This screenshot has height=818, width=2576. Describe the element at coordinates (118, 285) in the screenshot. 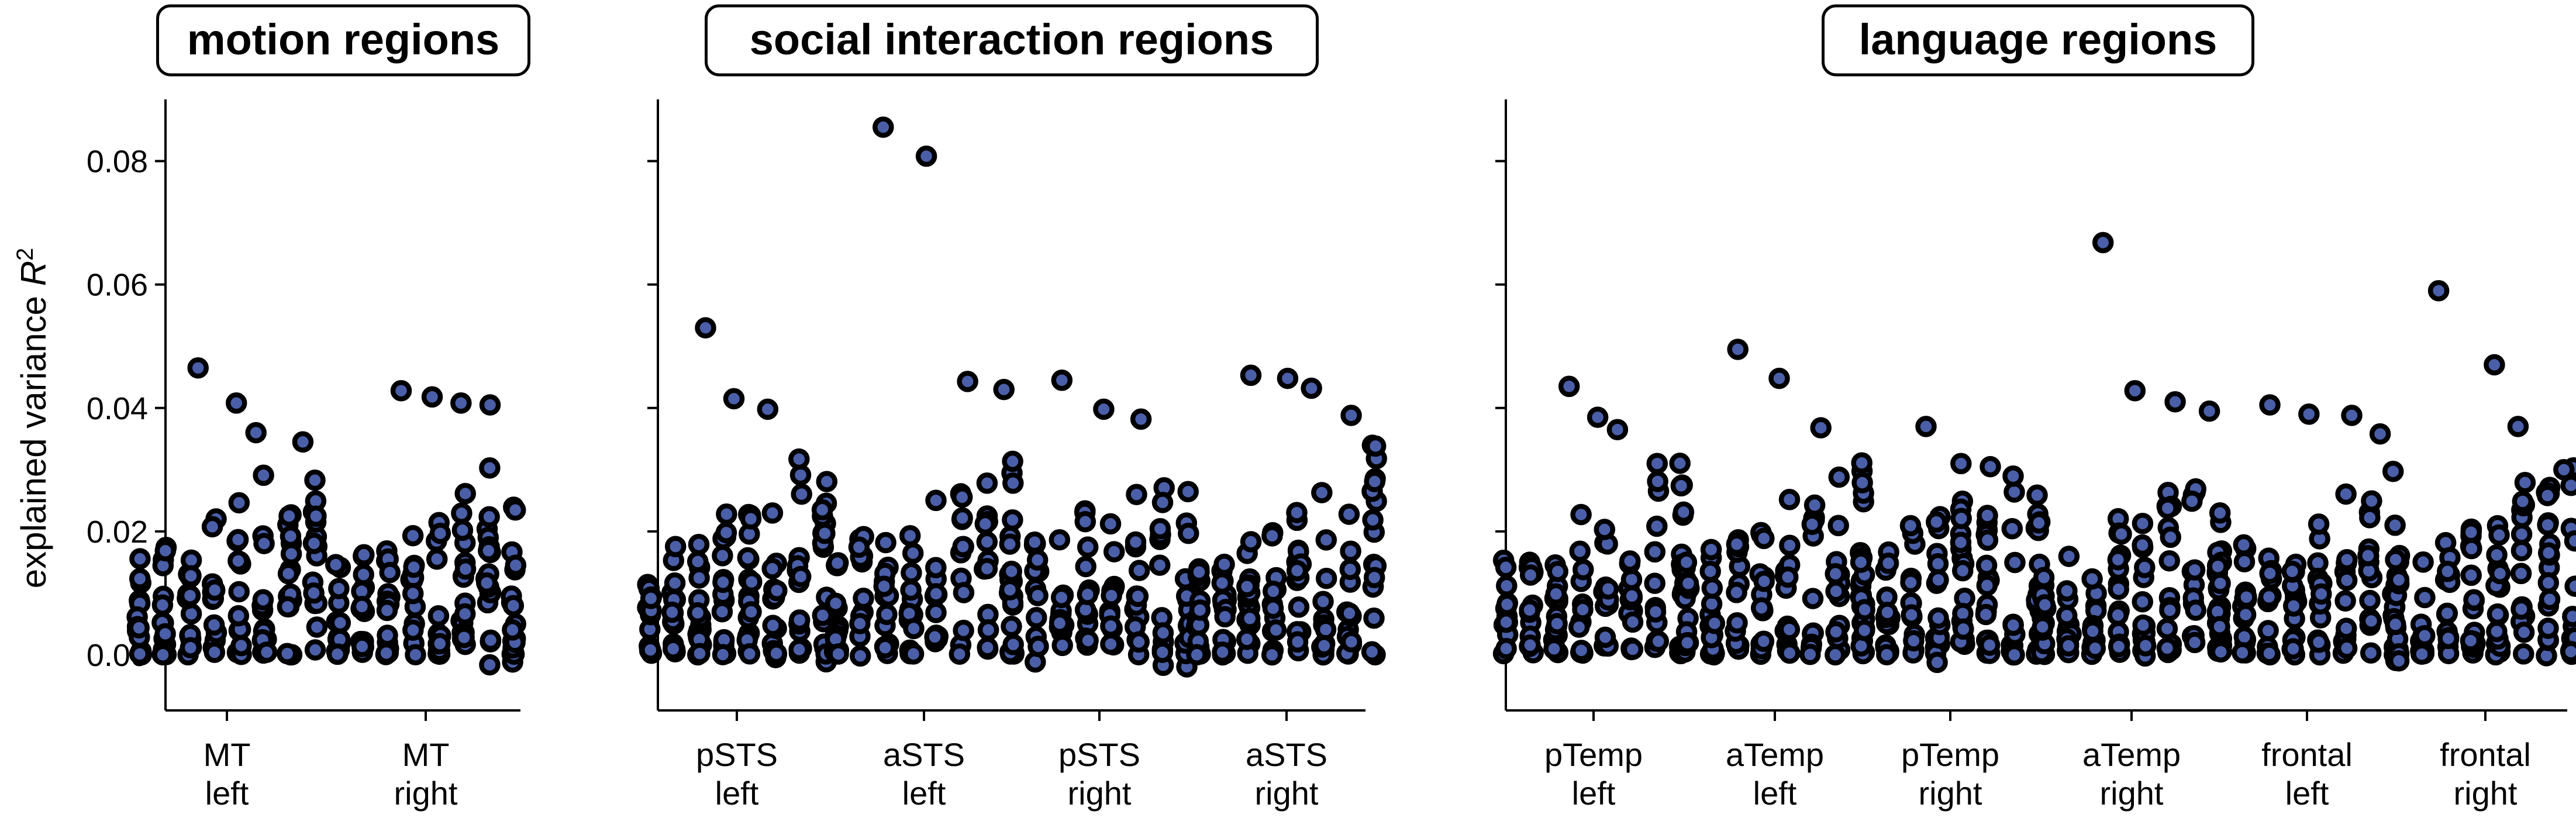

I see `y-tick-label: 0.06` at that location.